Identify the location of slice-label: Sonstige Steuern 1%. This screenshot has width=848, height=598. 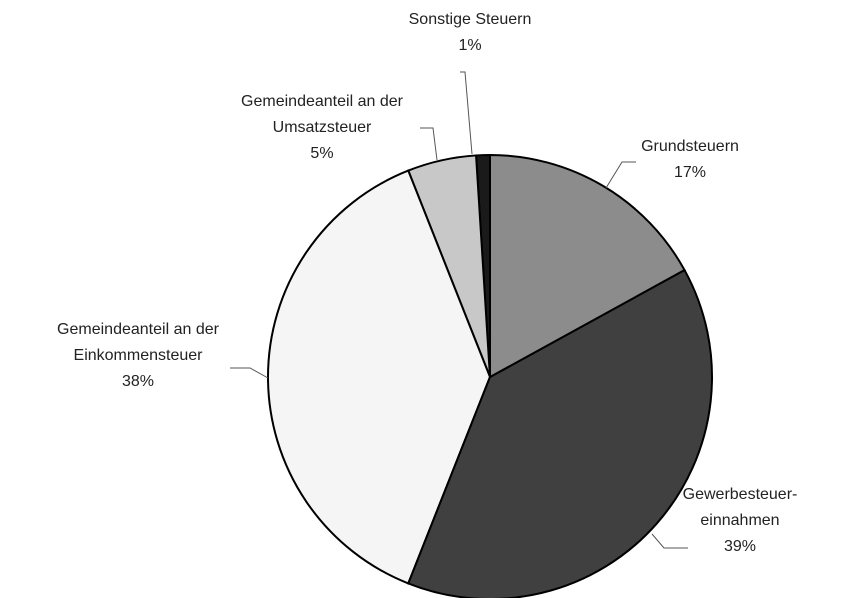
(470, 33).